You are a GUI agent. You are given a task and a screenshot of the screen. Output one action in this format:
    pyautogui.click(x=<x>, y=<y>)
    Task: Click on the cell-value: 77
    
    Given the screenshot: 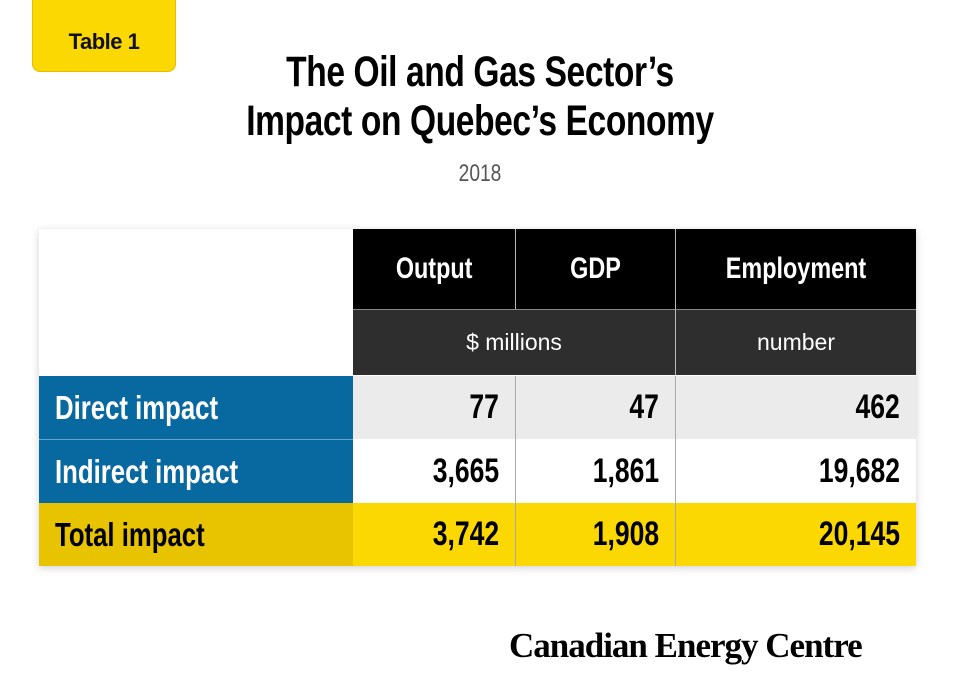 What is the action you would take?
    pyautogui.click(x=484, y=407)
    